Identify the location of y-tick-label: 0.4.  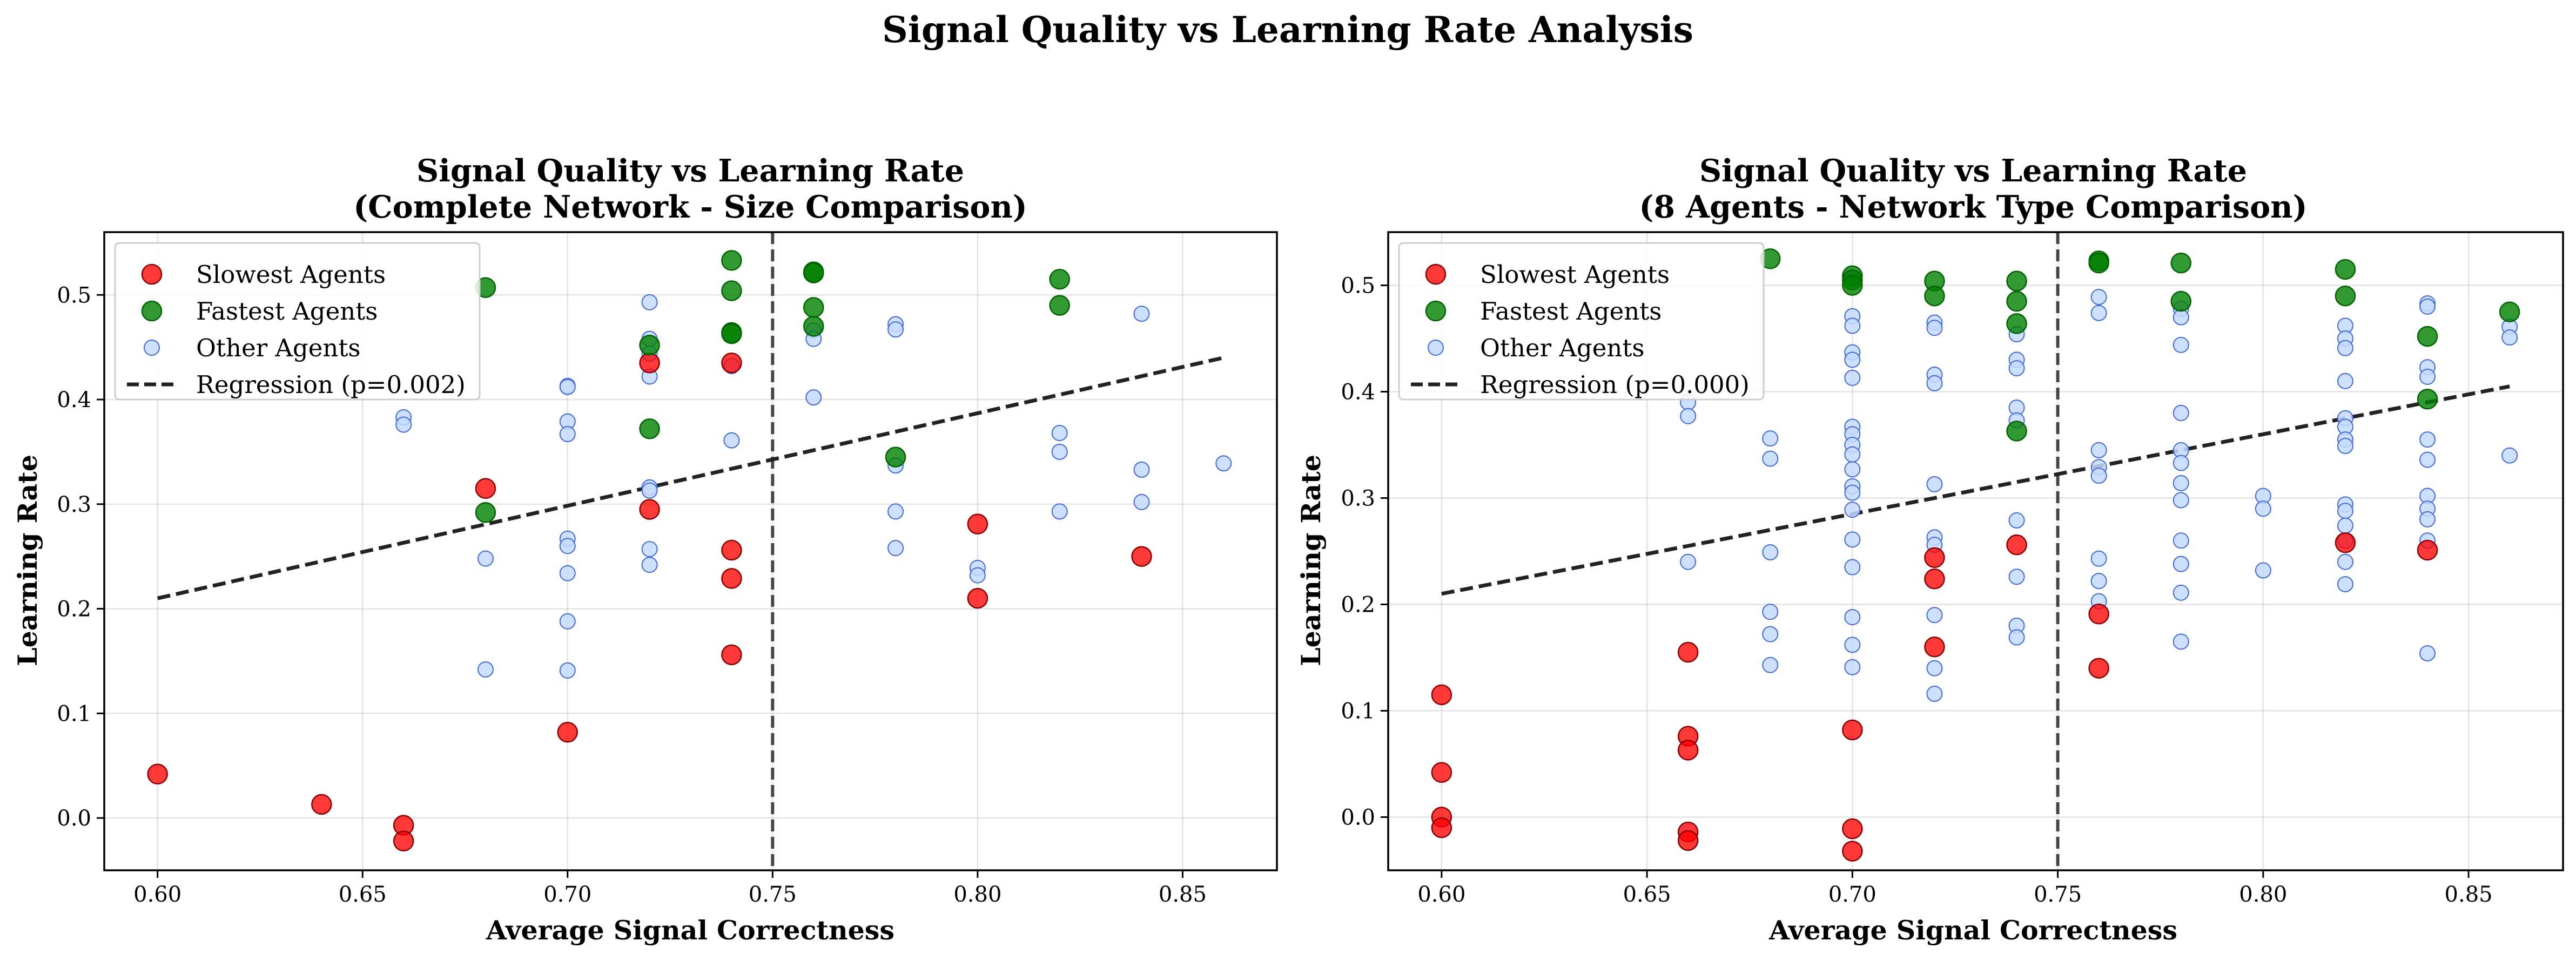
(1358, 392).